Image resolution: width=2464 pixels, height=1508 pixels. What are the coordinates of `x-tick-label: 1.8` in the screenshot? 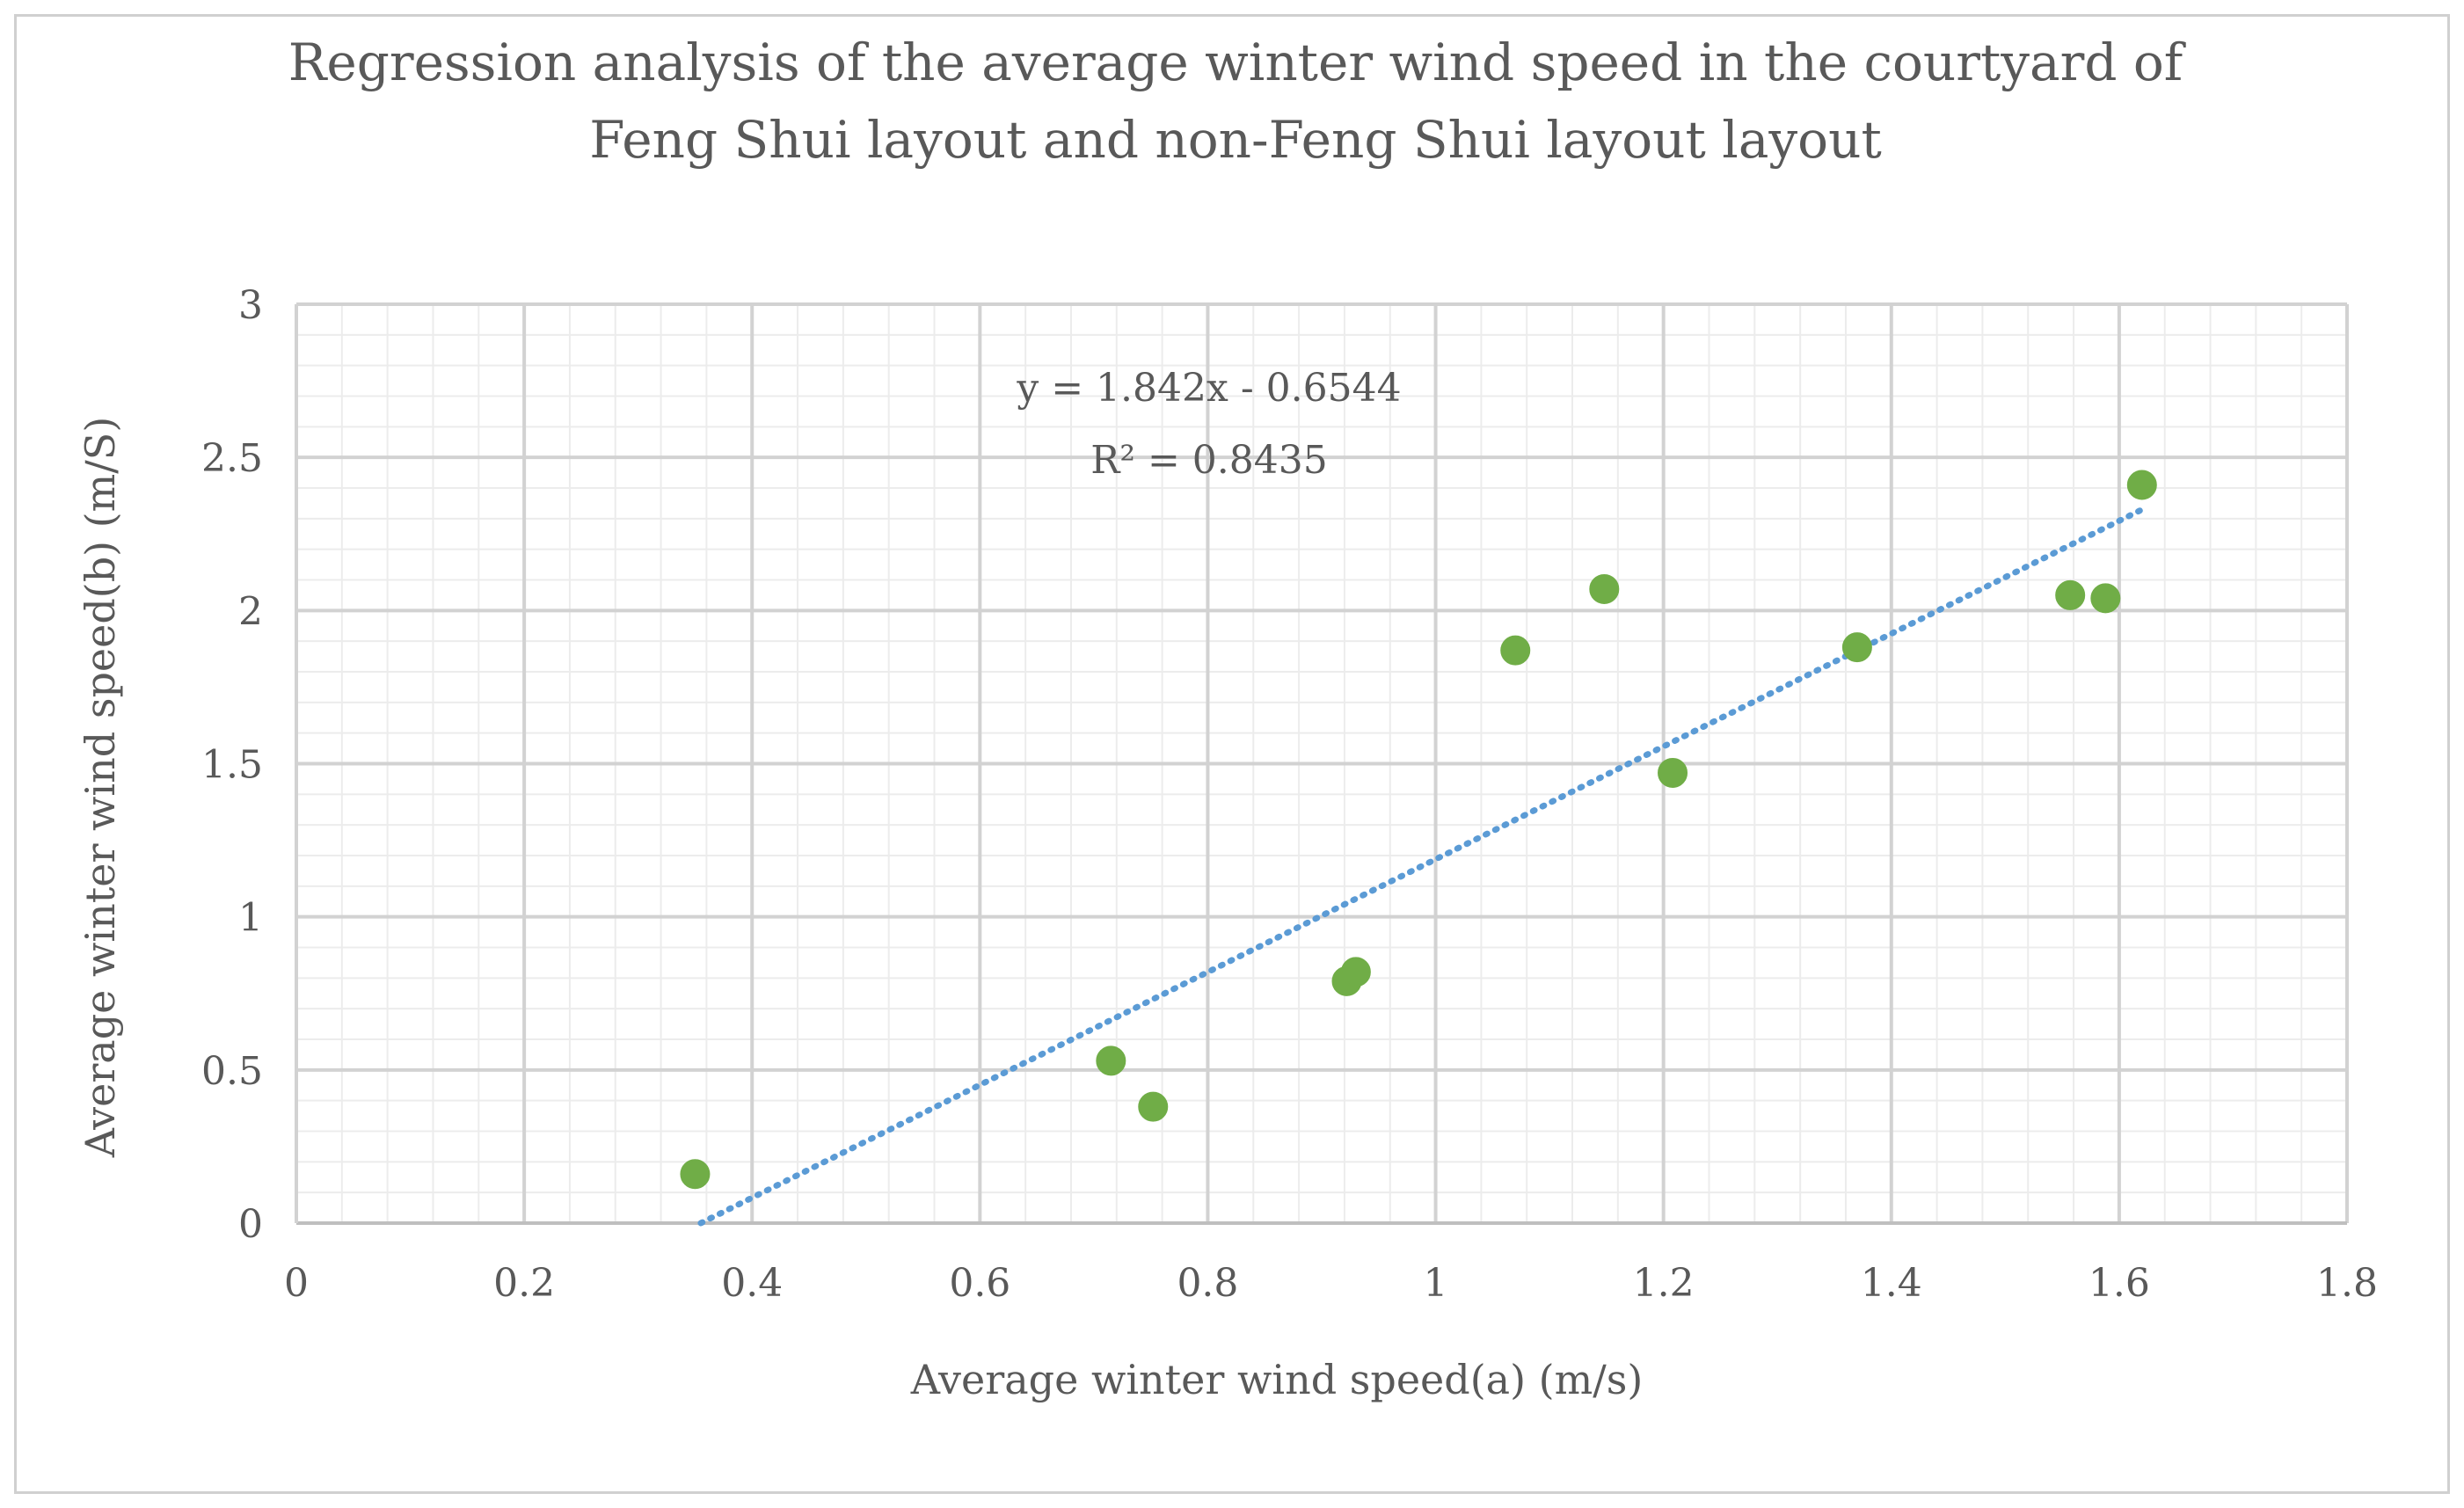 It's located at (2347, 1283).